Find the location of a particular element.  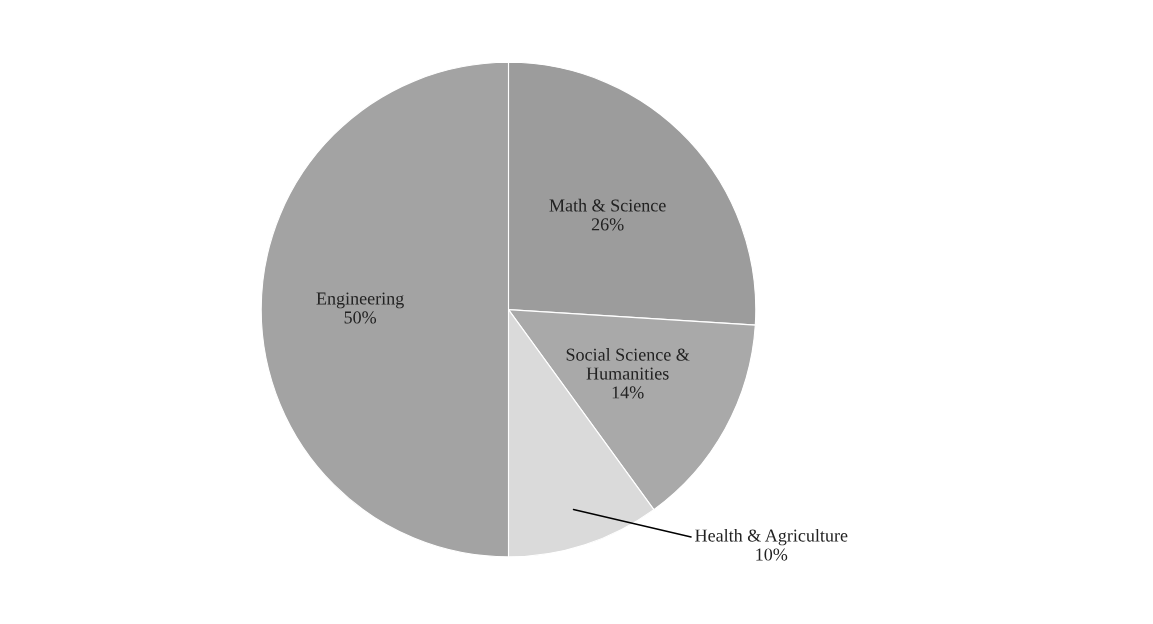

slice-label: Social Science & Humanities is located at coordinates (628, 364).